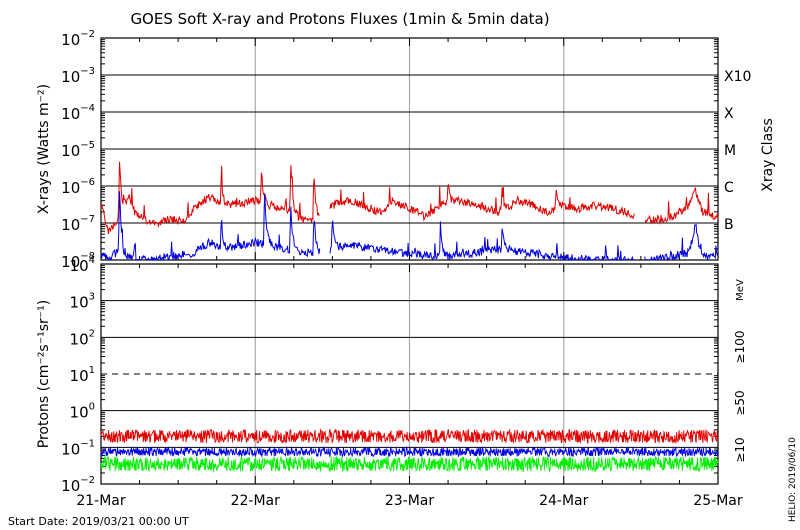 The height and width of the screenshot is (530, 800). Describe the element at coordinates (729, 188) in the screenshot. I see `xray-class-label-C: C` at that location.